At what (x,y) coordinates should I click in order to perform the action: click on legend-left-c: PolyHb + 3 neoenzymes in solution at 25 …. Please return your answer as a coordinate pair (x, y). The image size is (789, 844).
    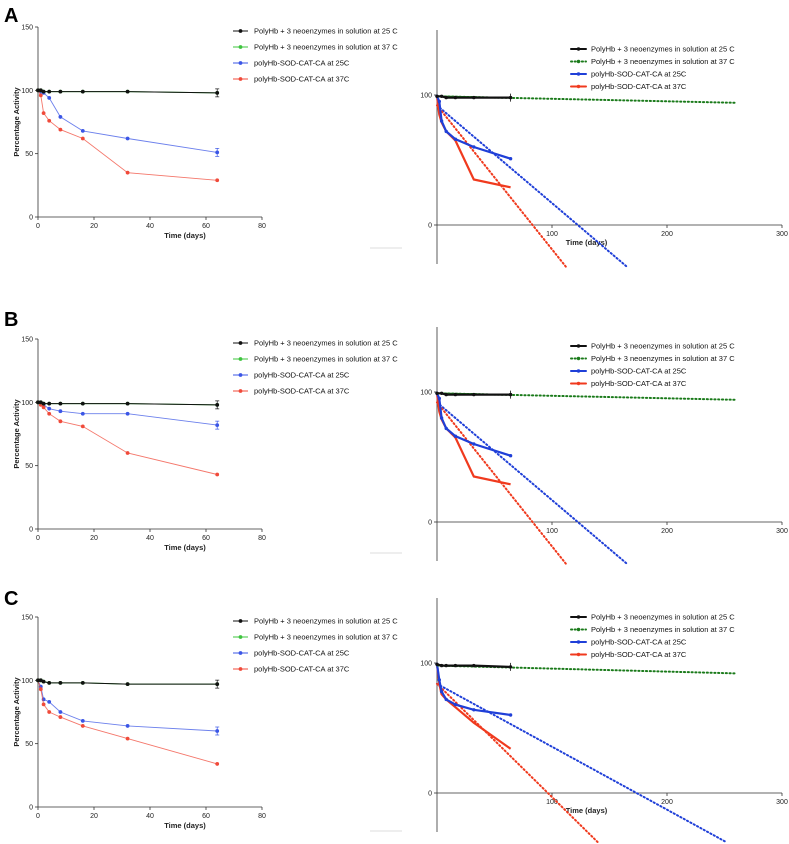
    Looking at the image, I should click on (315, 645).